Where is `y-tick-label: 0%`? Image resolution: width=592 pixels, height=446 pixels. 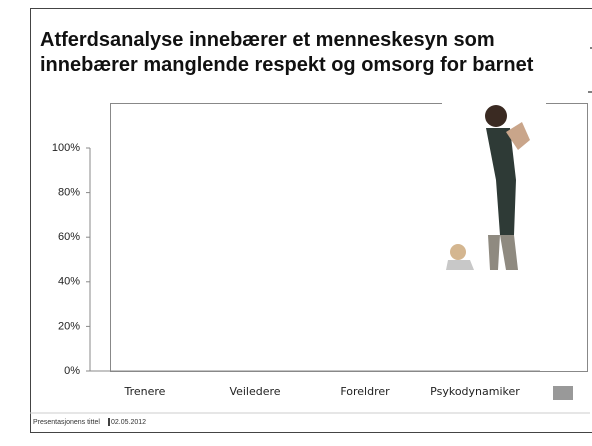 y-tick-label: 0% is located at coordinates (72, 371).